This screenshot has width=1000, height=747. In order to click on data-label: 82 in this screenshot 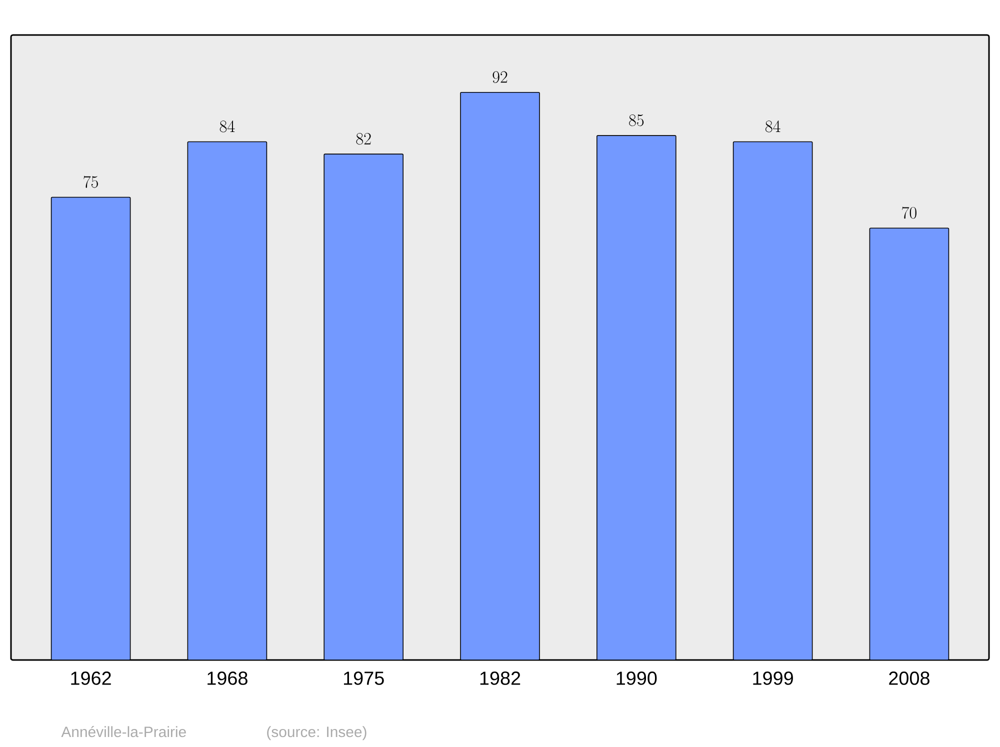, I will do `click(363, 138)`.